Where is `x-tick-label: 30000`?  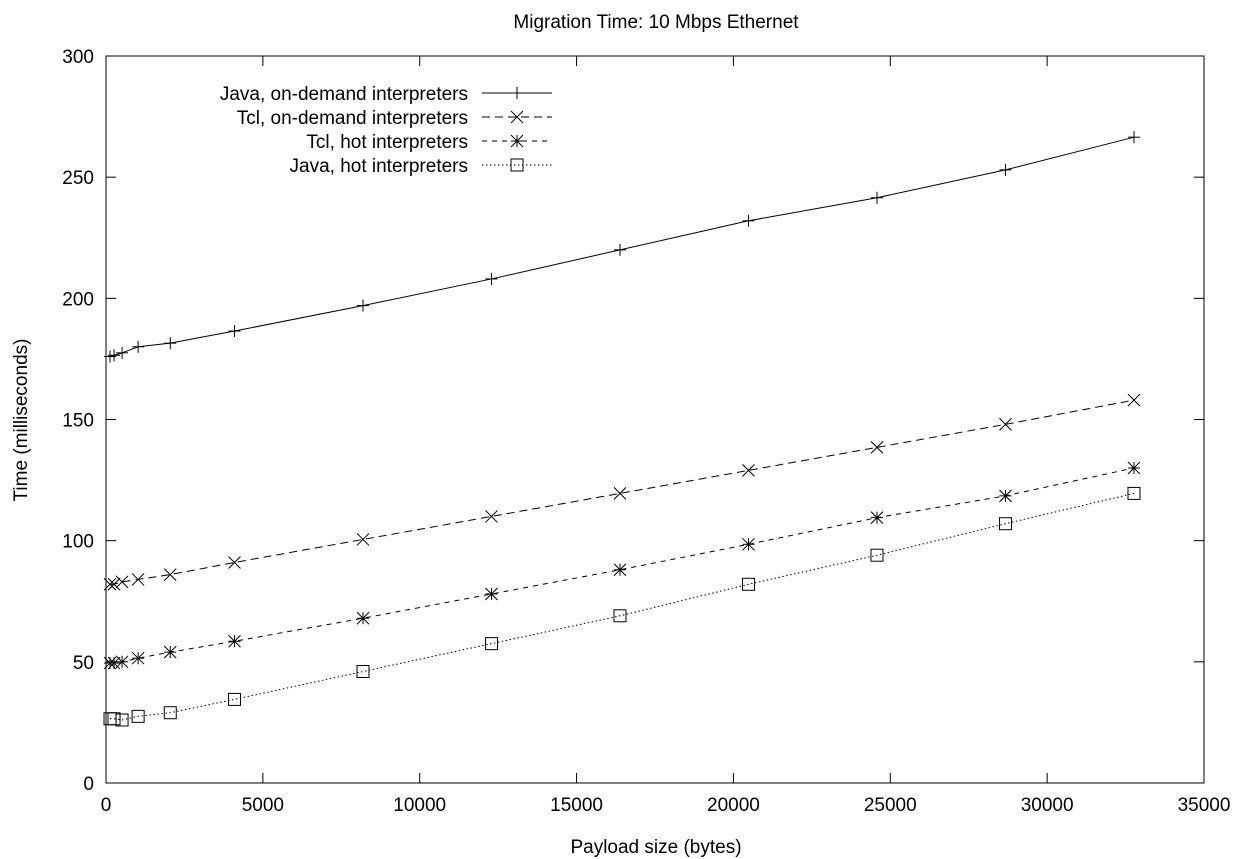 x-tick-label: 30000 is located at coordinates (1047, 805).